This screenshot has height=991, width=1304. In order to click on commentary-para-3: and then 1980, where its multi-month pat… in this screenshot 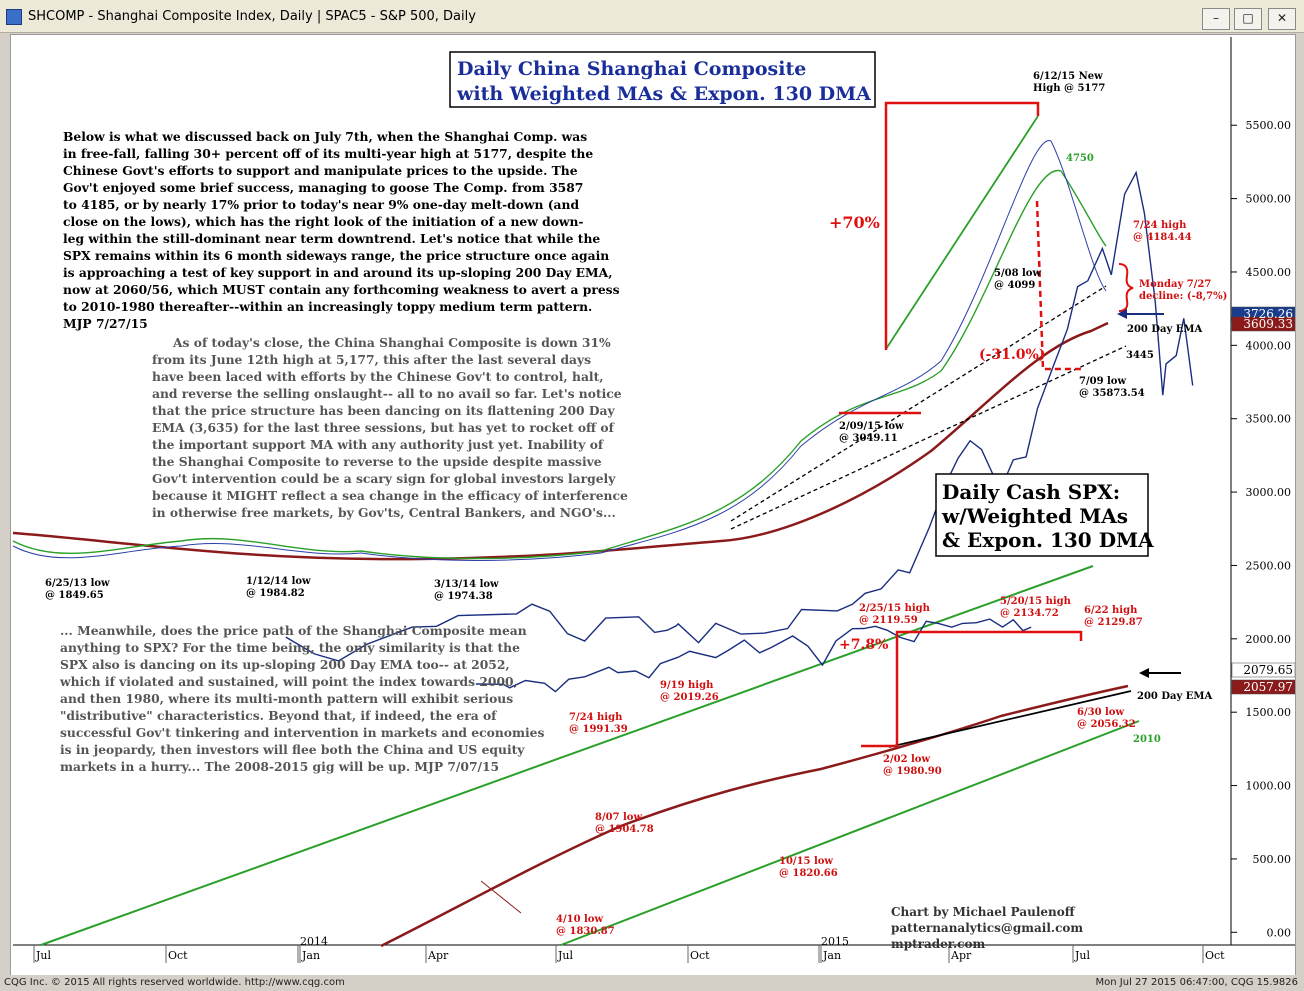, I will do `click(286, 698)`.